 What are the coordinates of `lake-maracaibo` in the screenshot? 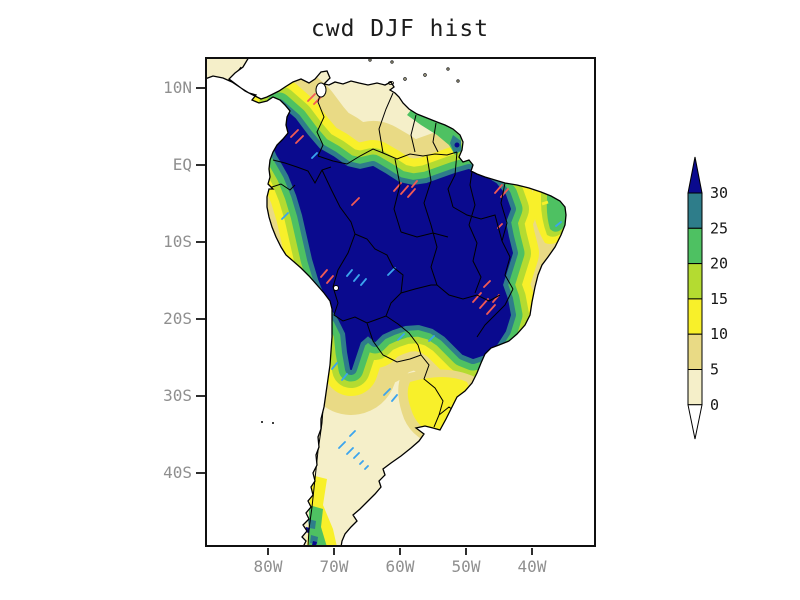 It's located at (321, 90).